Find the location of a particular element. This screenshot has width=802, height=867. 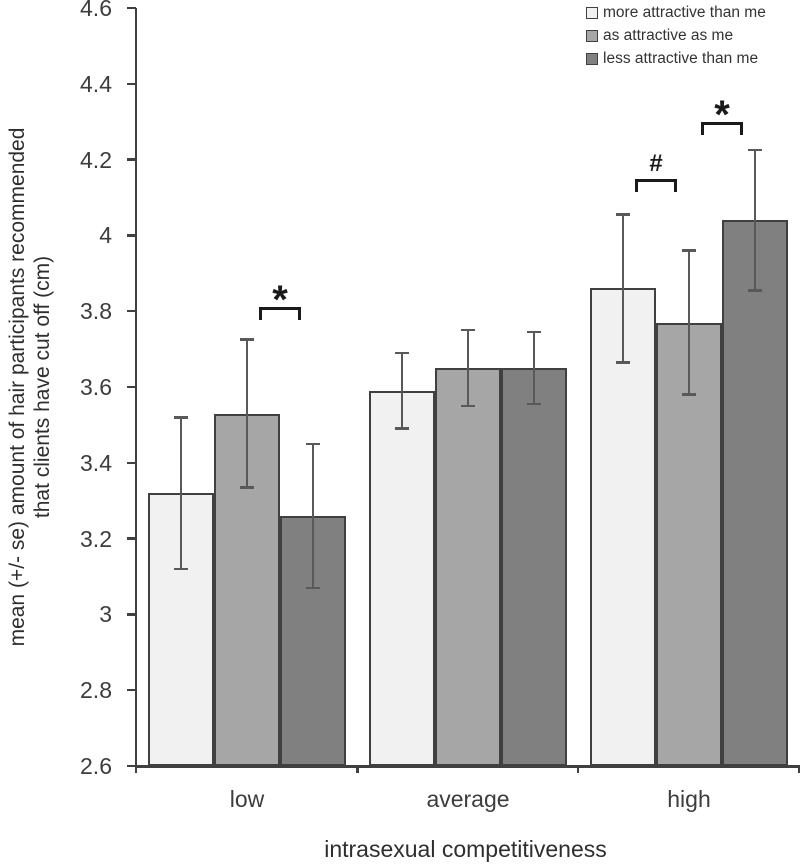

x-category-label-high: high is located at coordinates (689, 799).